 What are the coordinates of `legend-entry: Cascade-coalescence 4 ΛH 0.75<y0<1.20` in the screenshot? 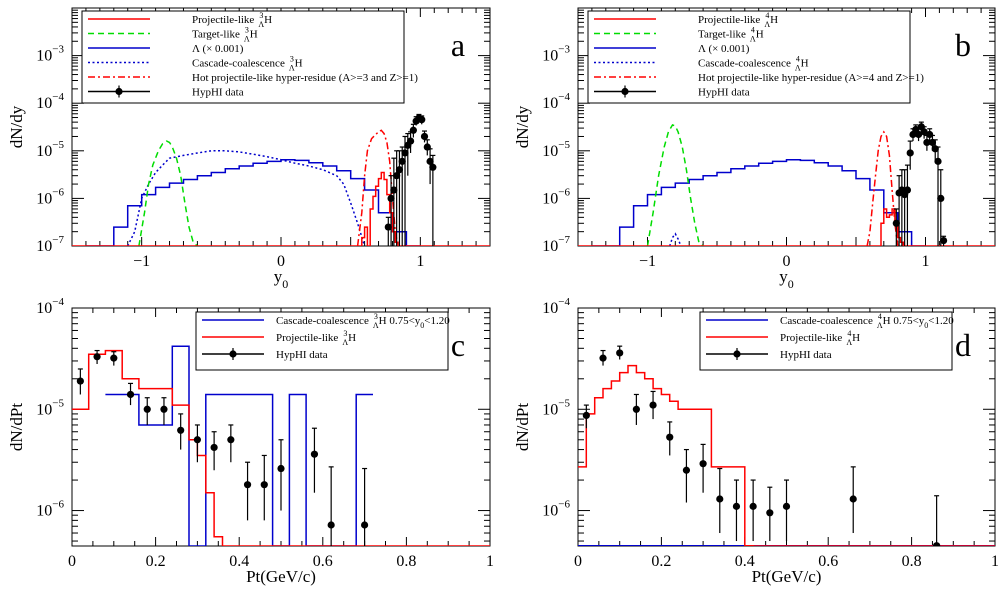 It's located at (867, 321).